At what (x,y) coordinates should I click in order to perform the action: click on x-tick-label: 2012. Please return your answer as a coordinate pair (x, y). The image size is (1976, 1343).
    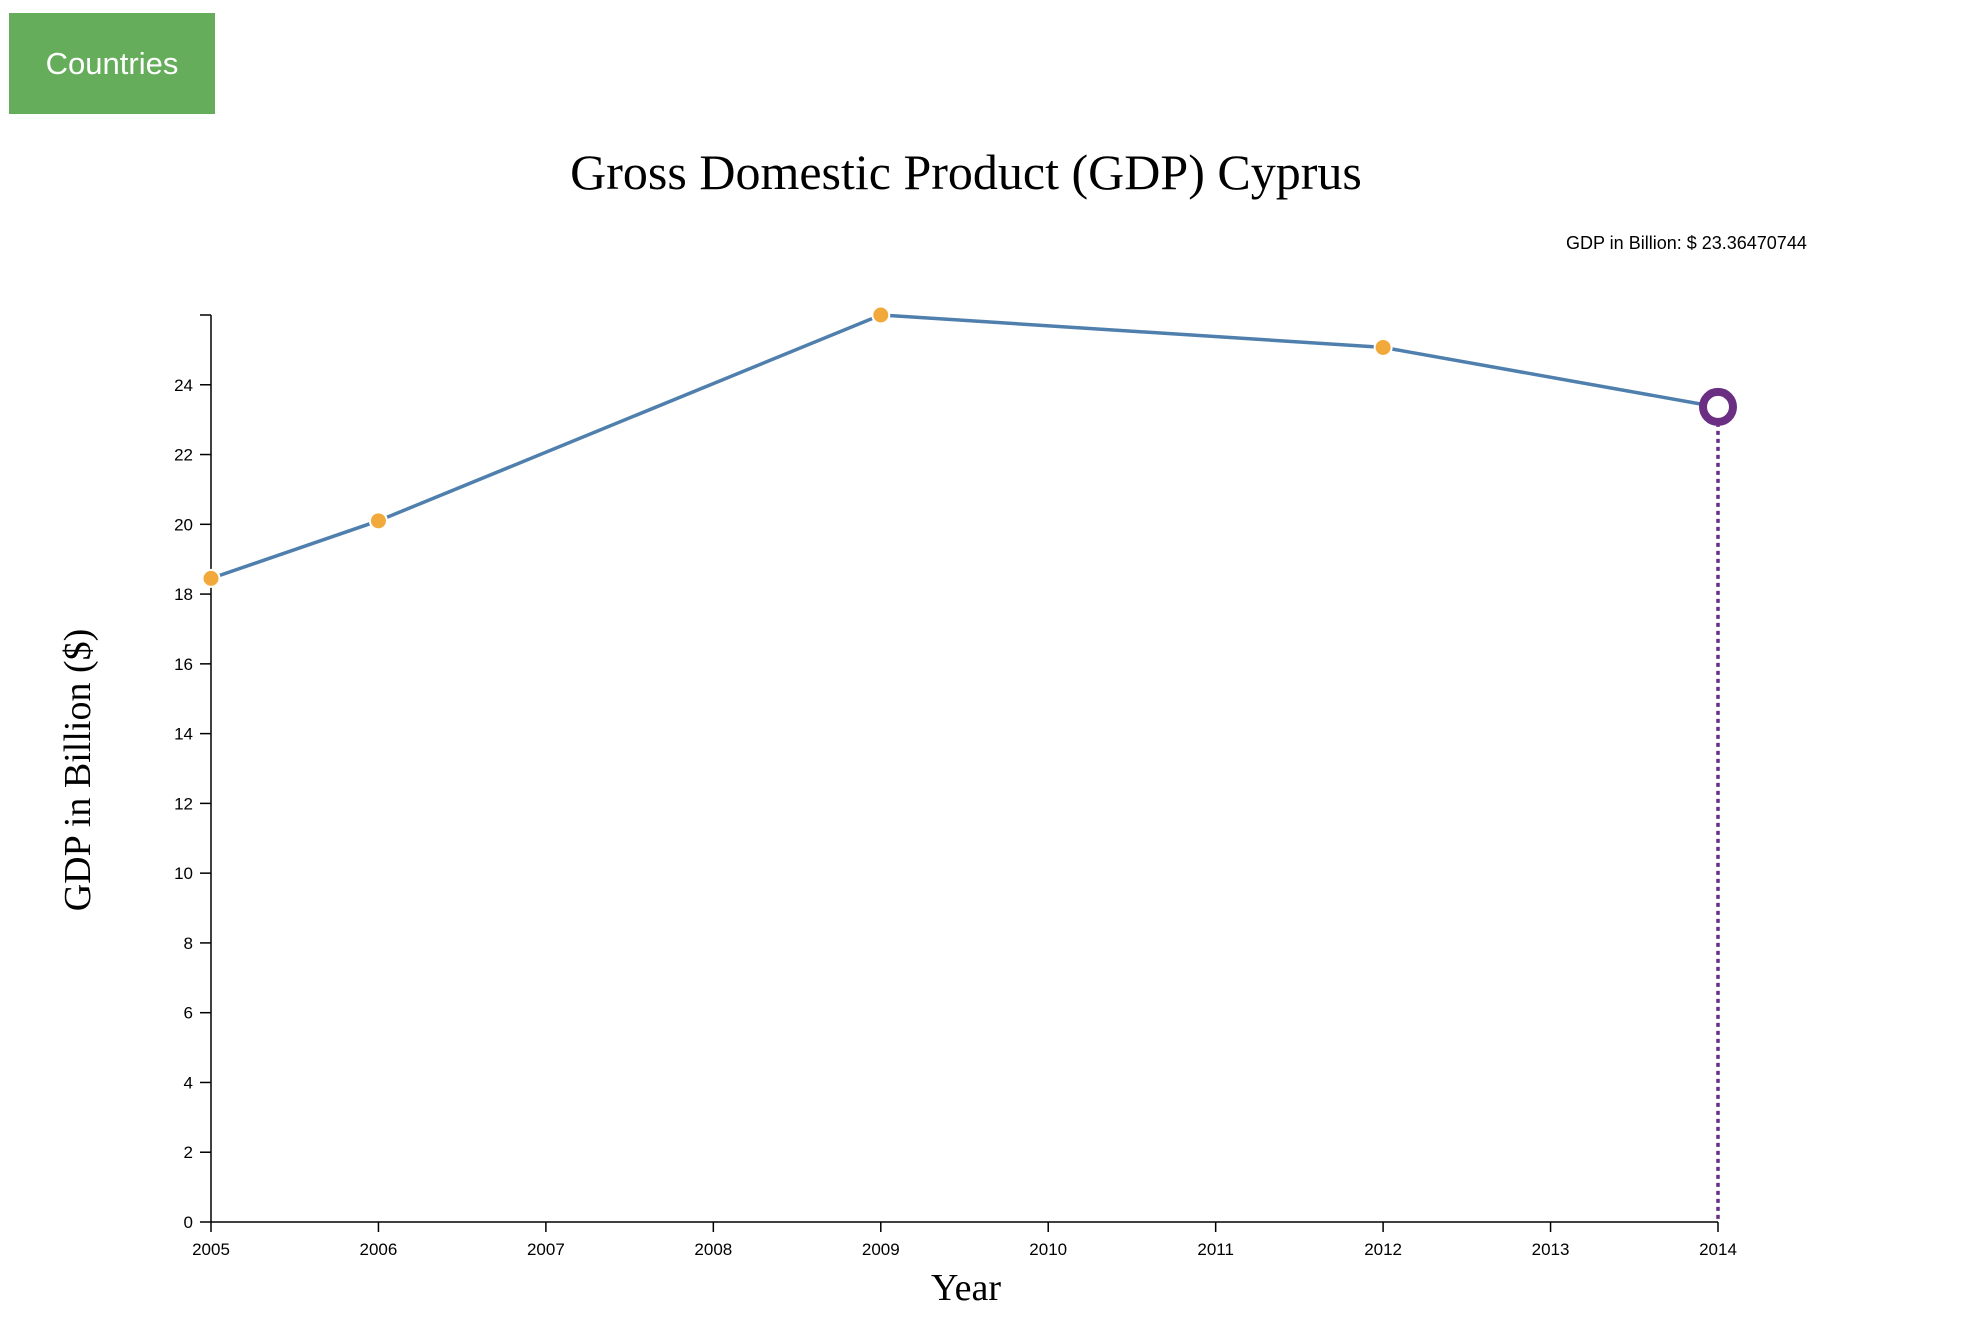
    Looking at the image, I should click on (1383, 1249).